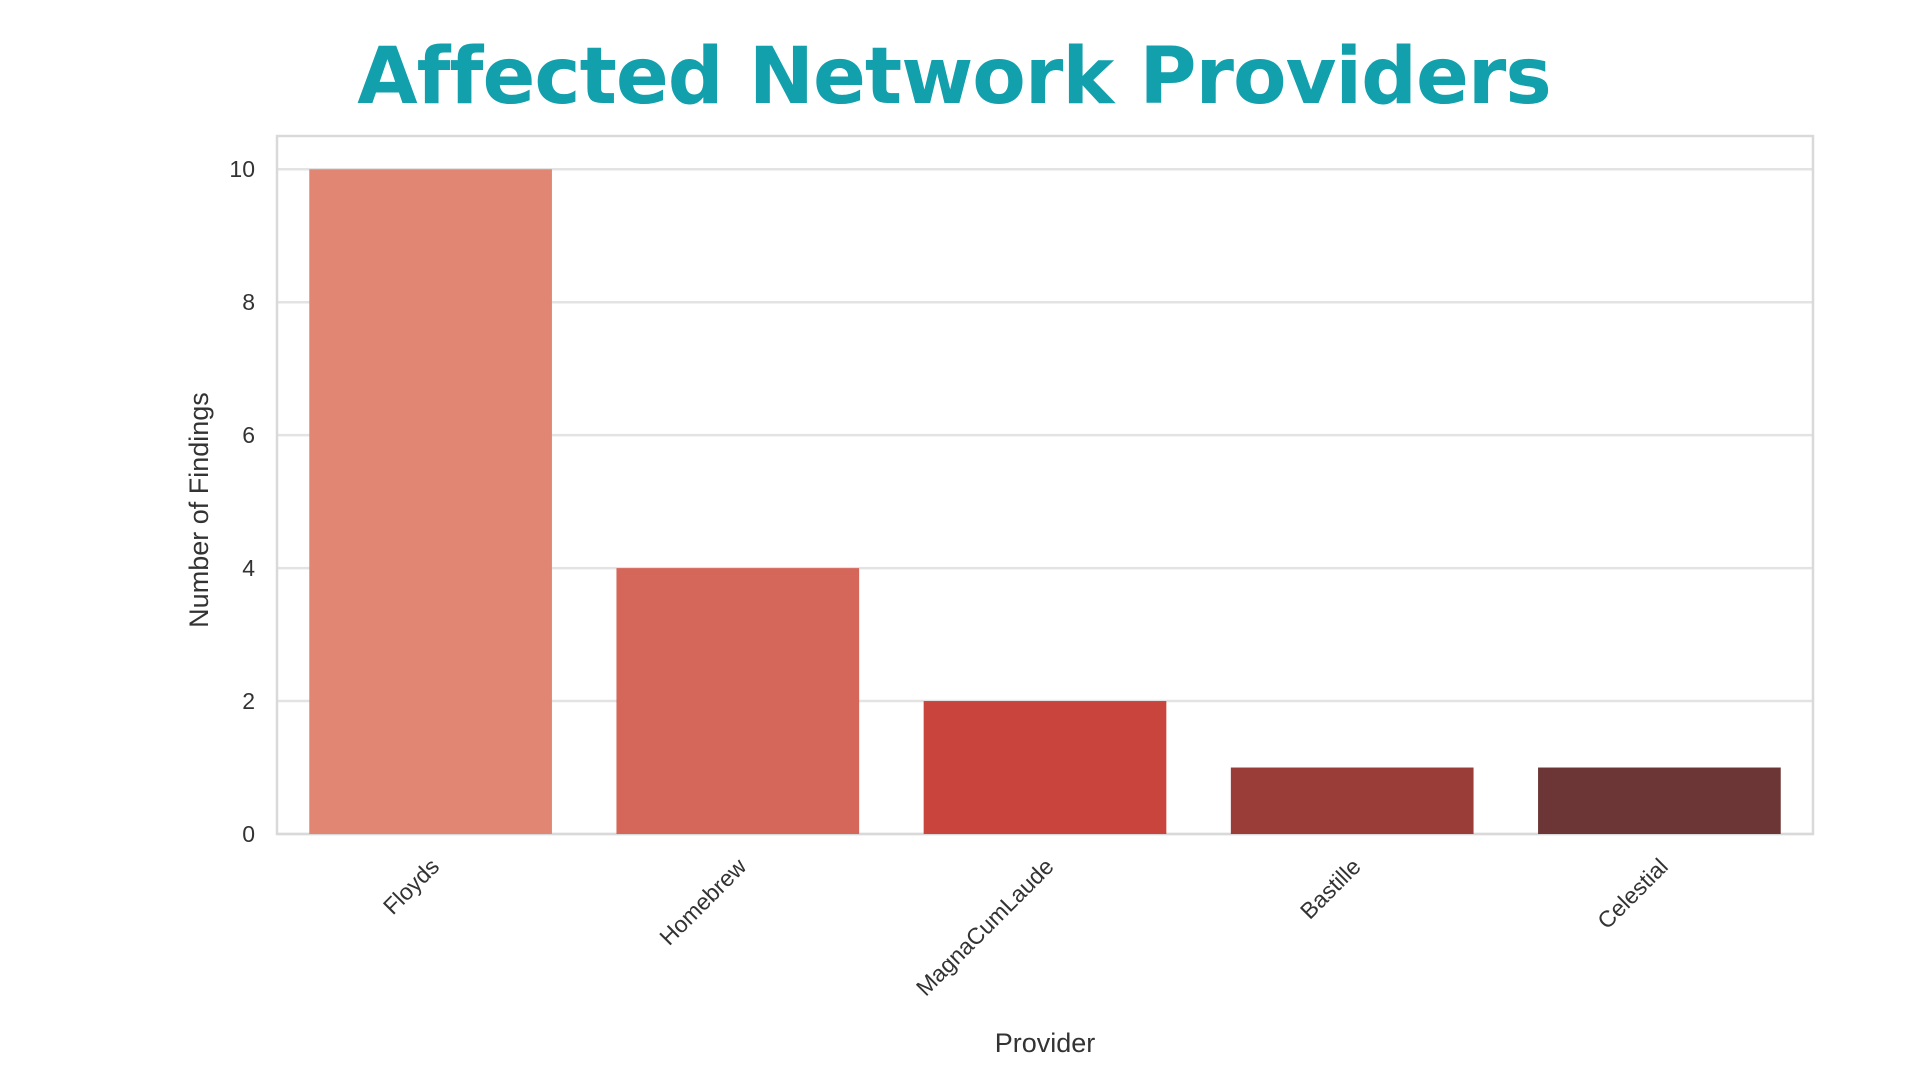 This screenshot has width=1920, height=1080. What do you see at coordinates (954, 77) in the screenshot?
I see `page-title-text: Affected Network Providers` at bounding box center [954, 77].